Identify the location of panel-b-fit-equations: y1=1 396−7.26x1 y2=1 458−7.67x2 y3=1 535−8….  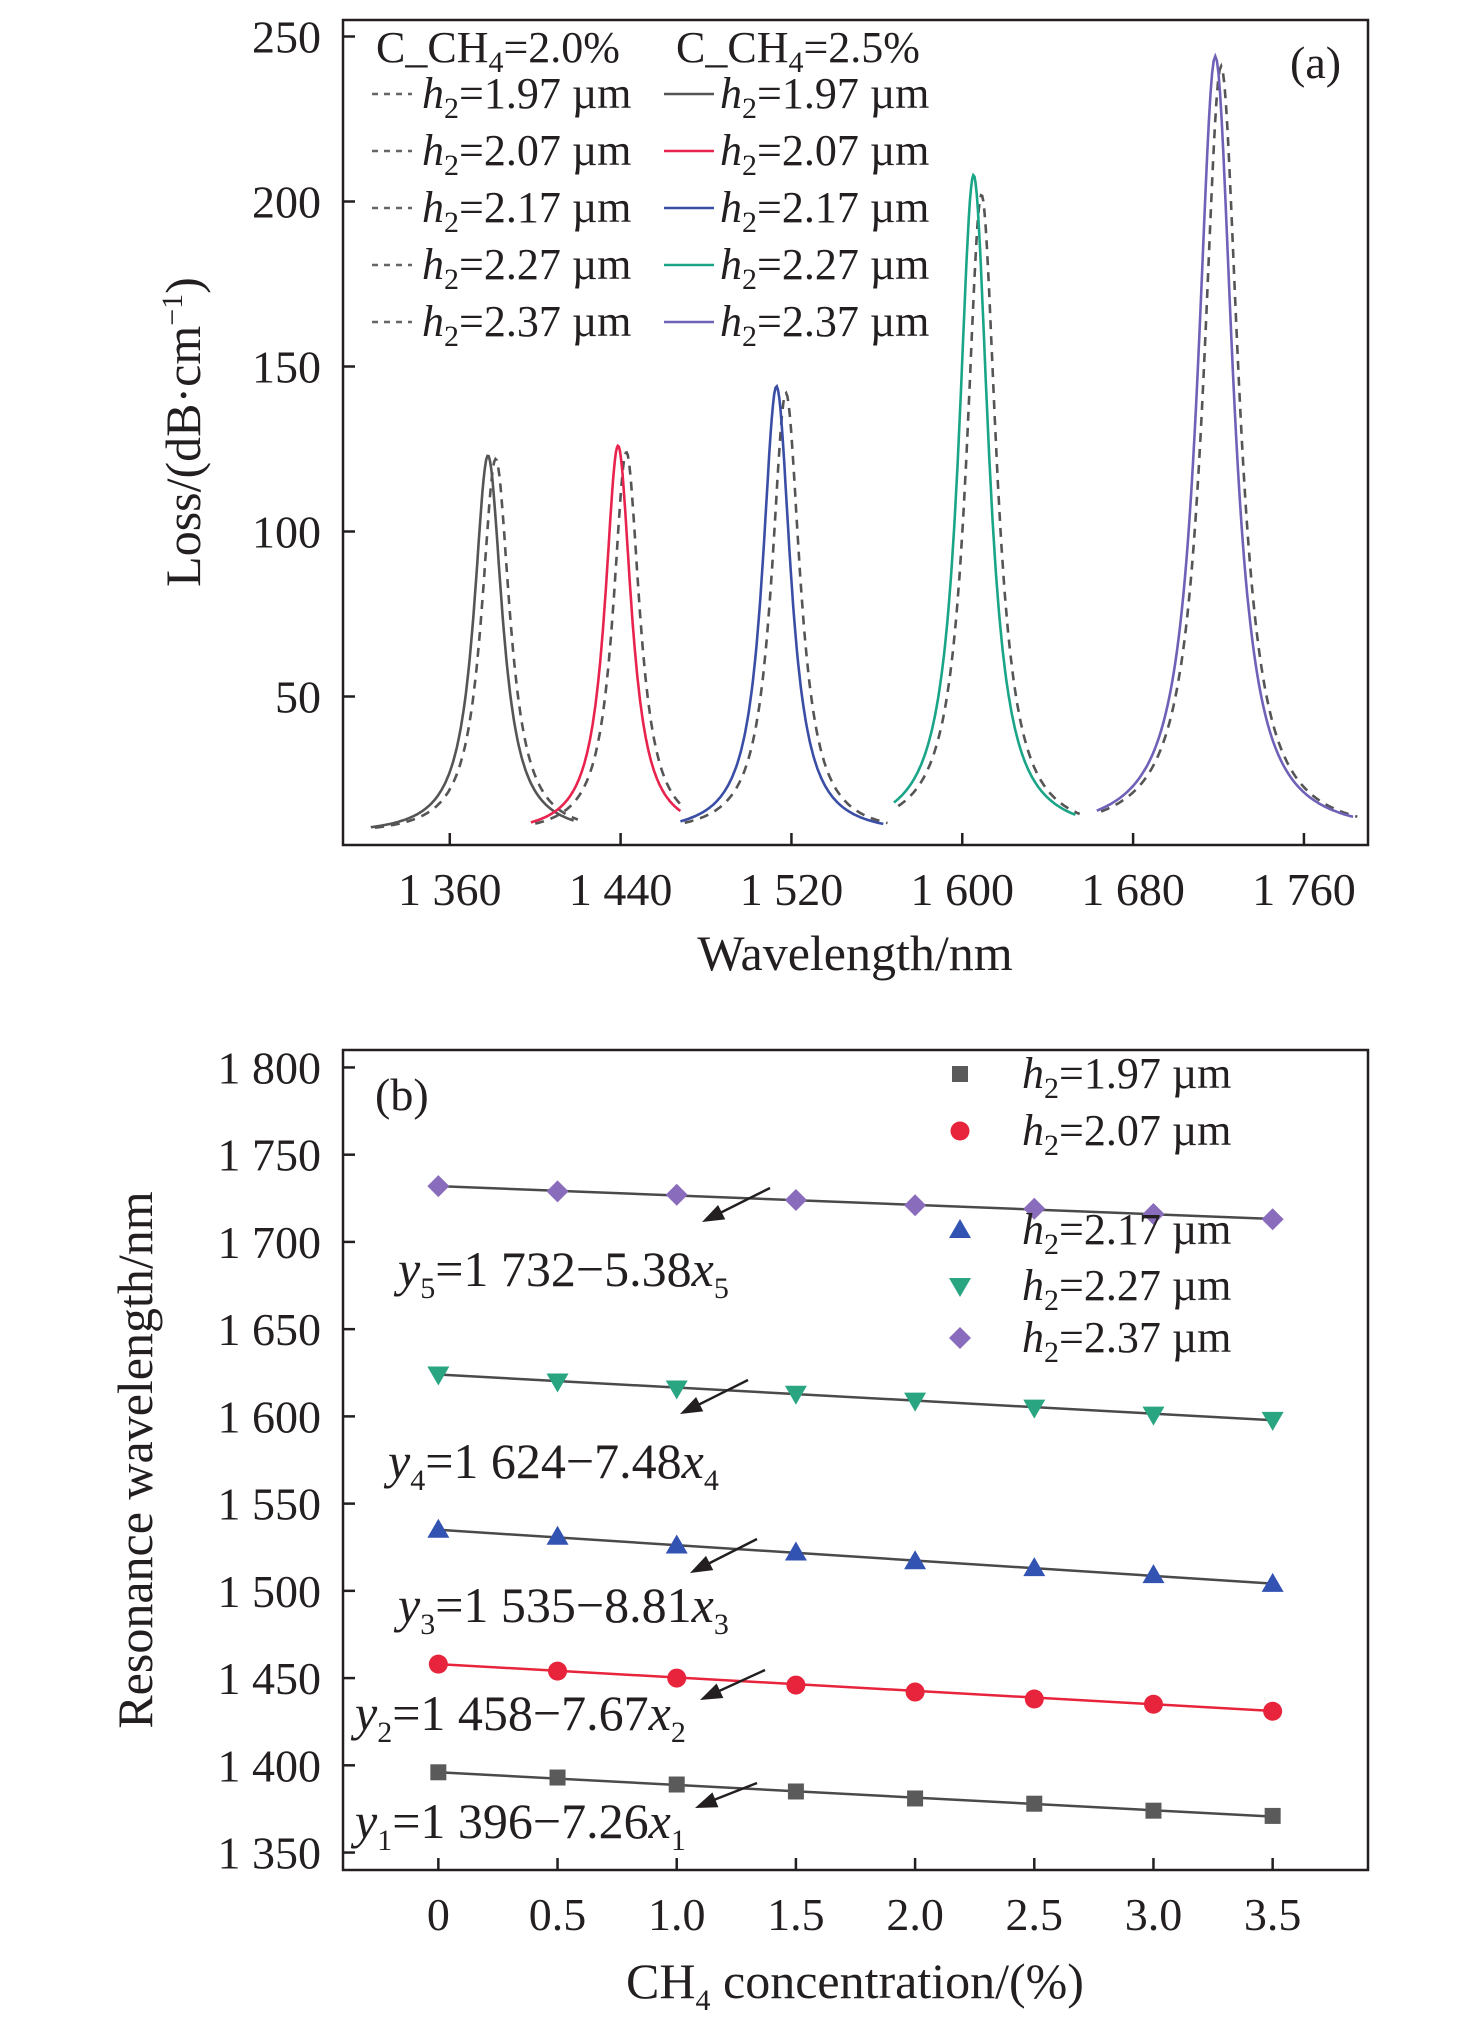
(560, 1521).